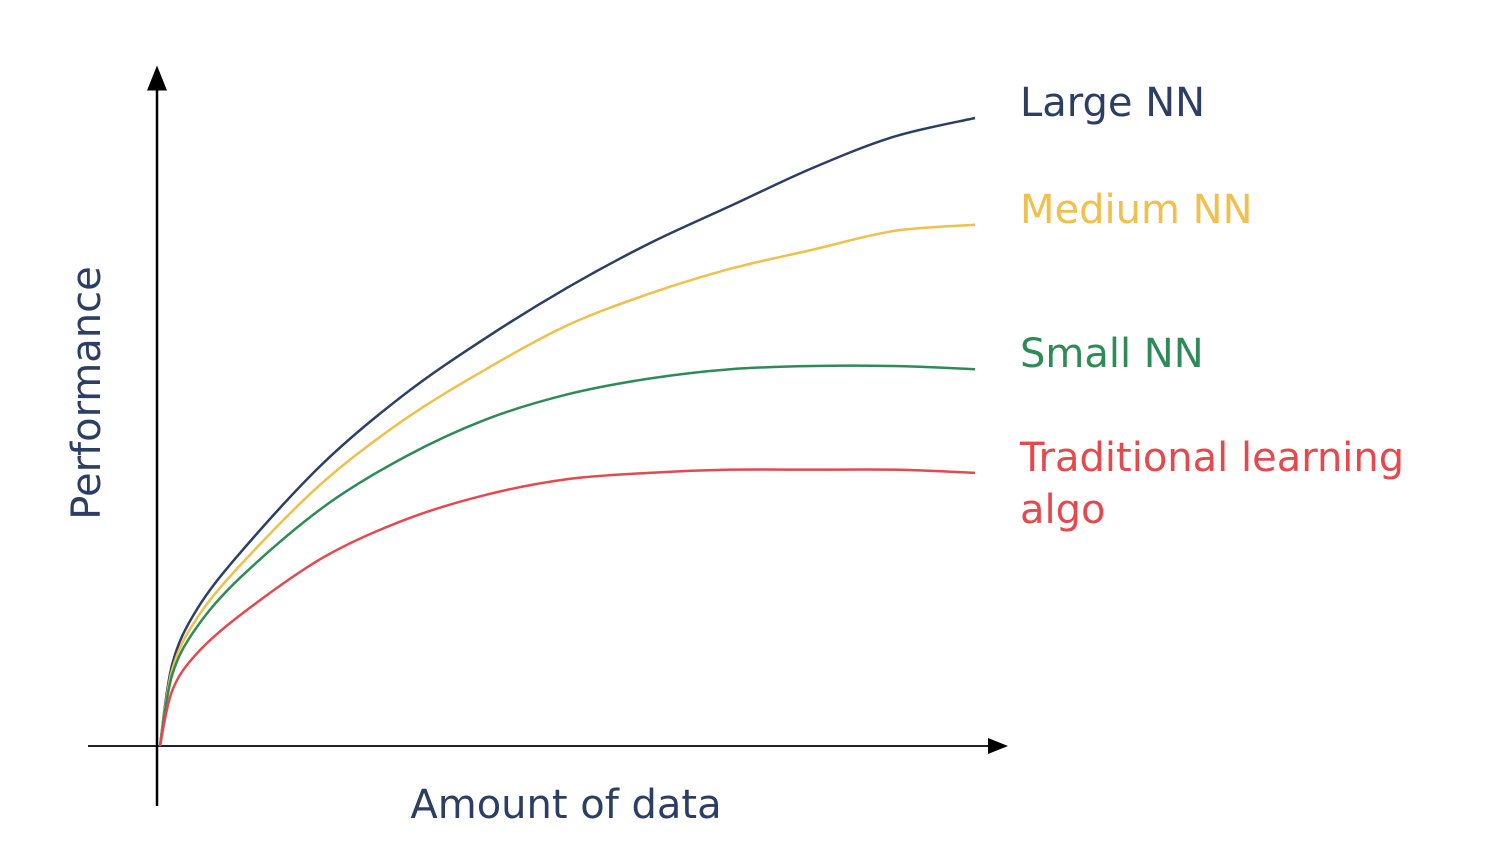 This screenshot has height=848, width=1496. I want to click on series-label-small-nn: Small NN, so click(1112, 354).